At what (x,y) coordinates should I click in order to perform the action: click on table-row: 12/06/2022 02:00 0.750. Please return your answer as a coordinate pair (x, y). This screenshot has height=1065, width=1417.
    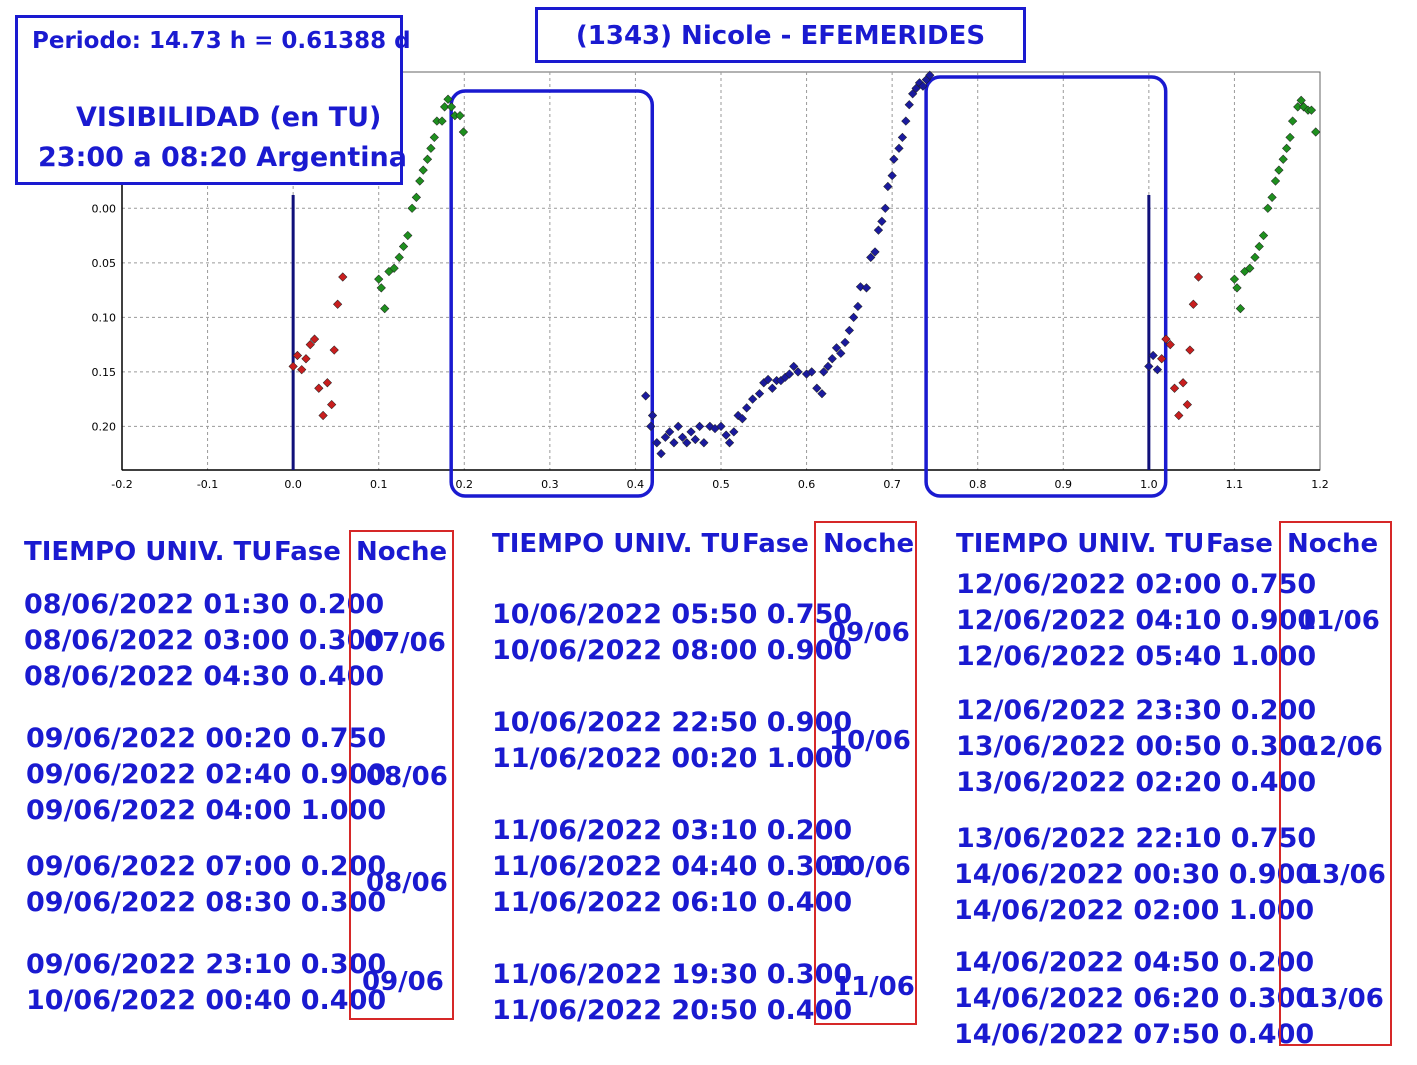
    Looking at the image, I should click on (1136, 584).